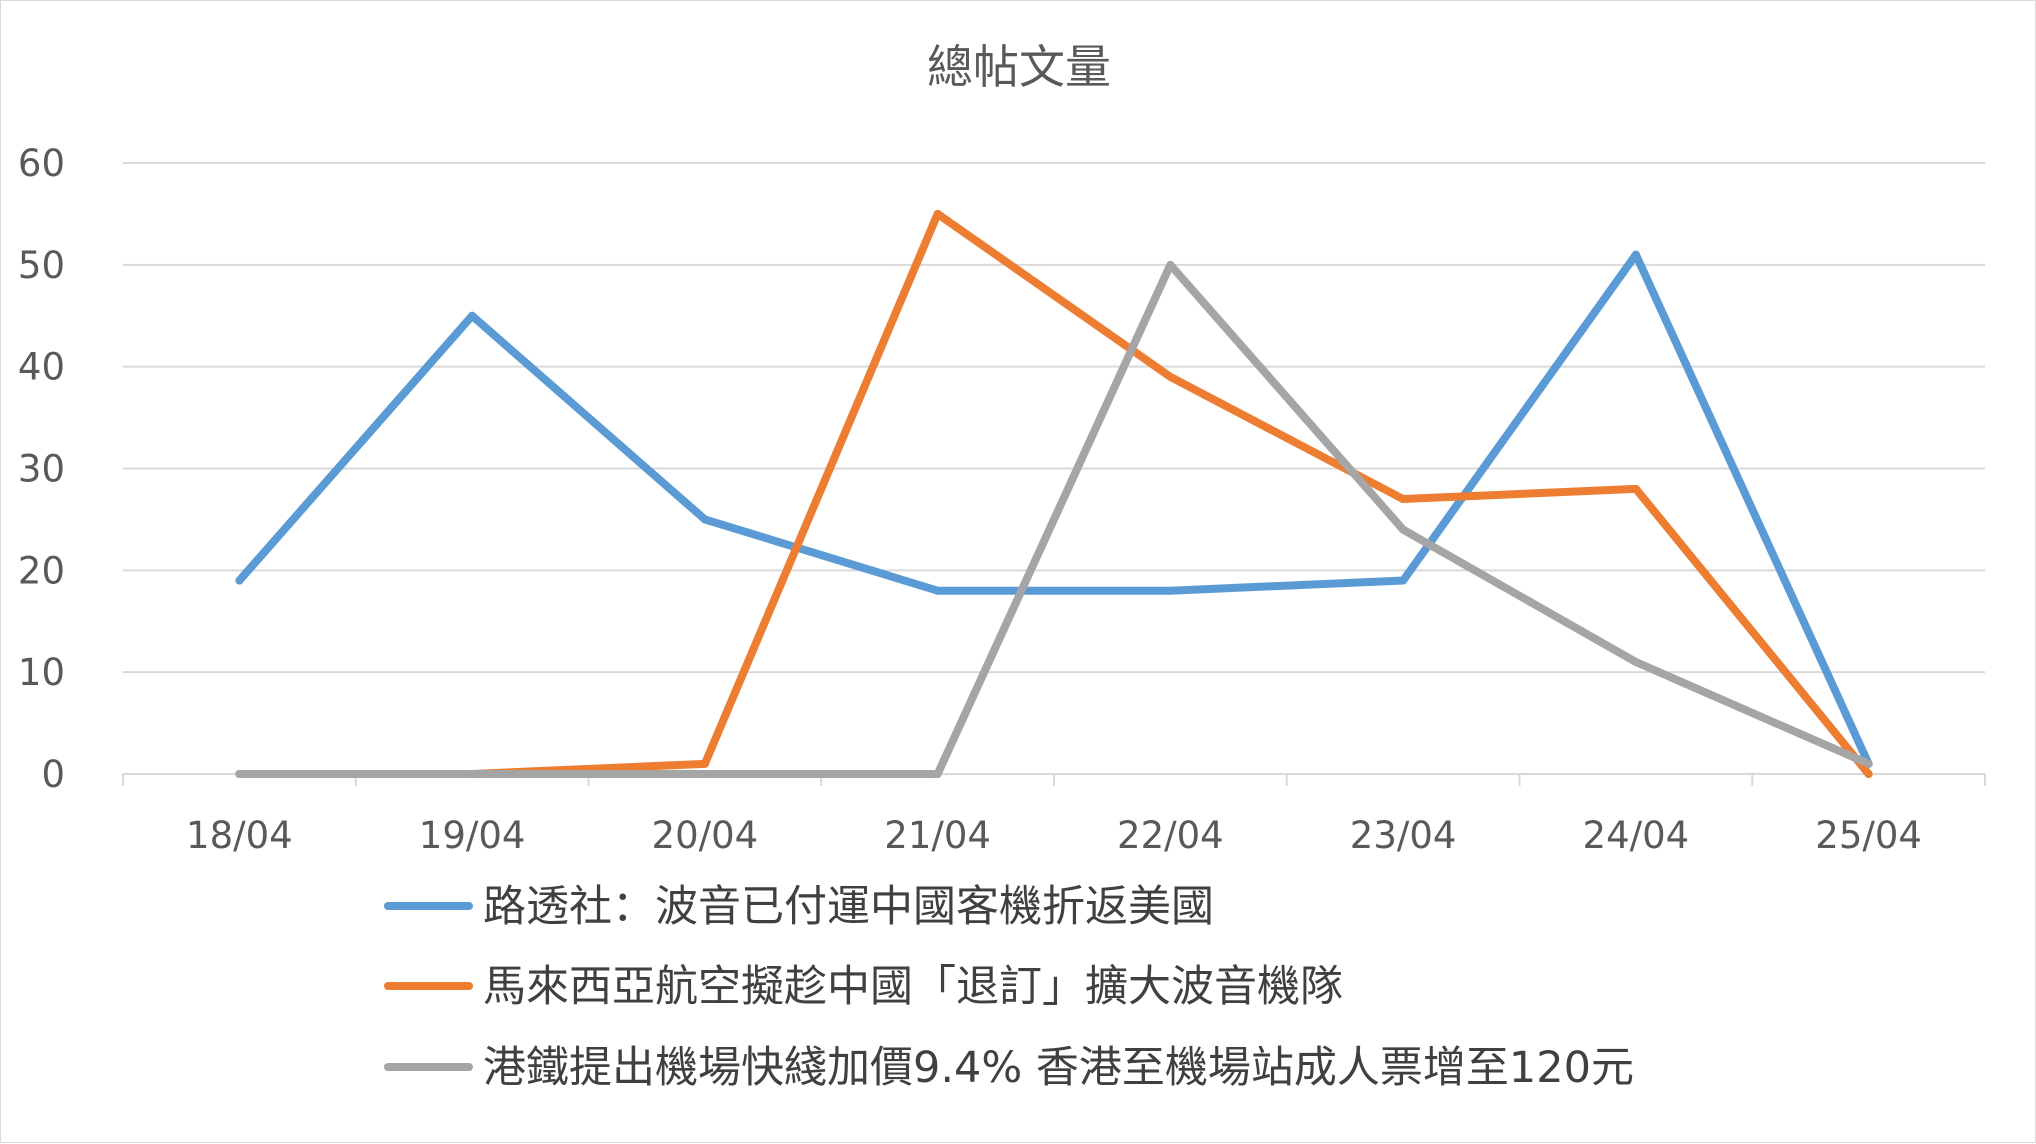 This screenshot has width=2036, height=1144. Describe the element at coordinates (41, 570) in the screenshot. I see `y-tick-label: 20` at that location.